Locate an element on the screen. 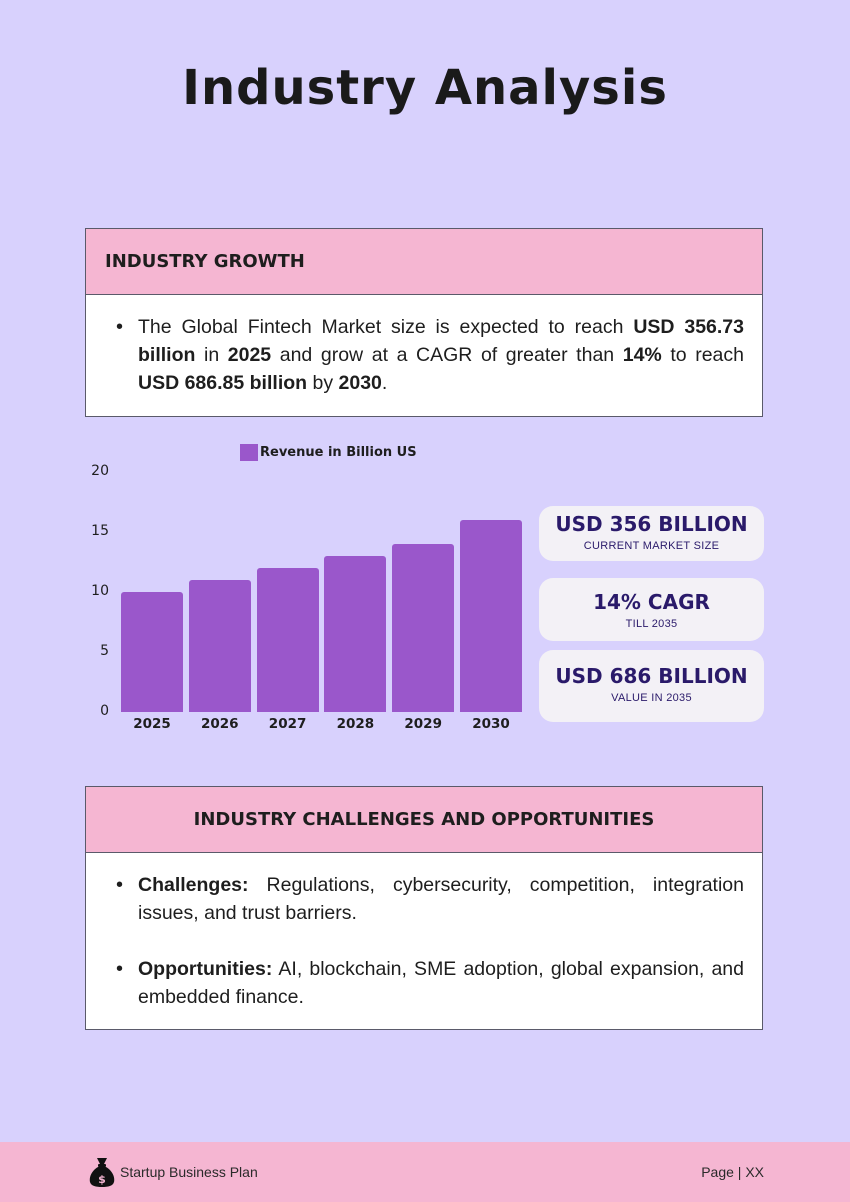 This screenshot has height=1202, width=850. x-tick: 2027 is located at coordinates (287, 724).